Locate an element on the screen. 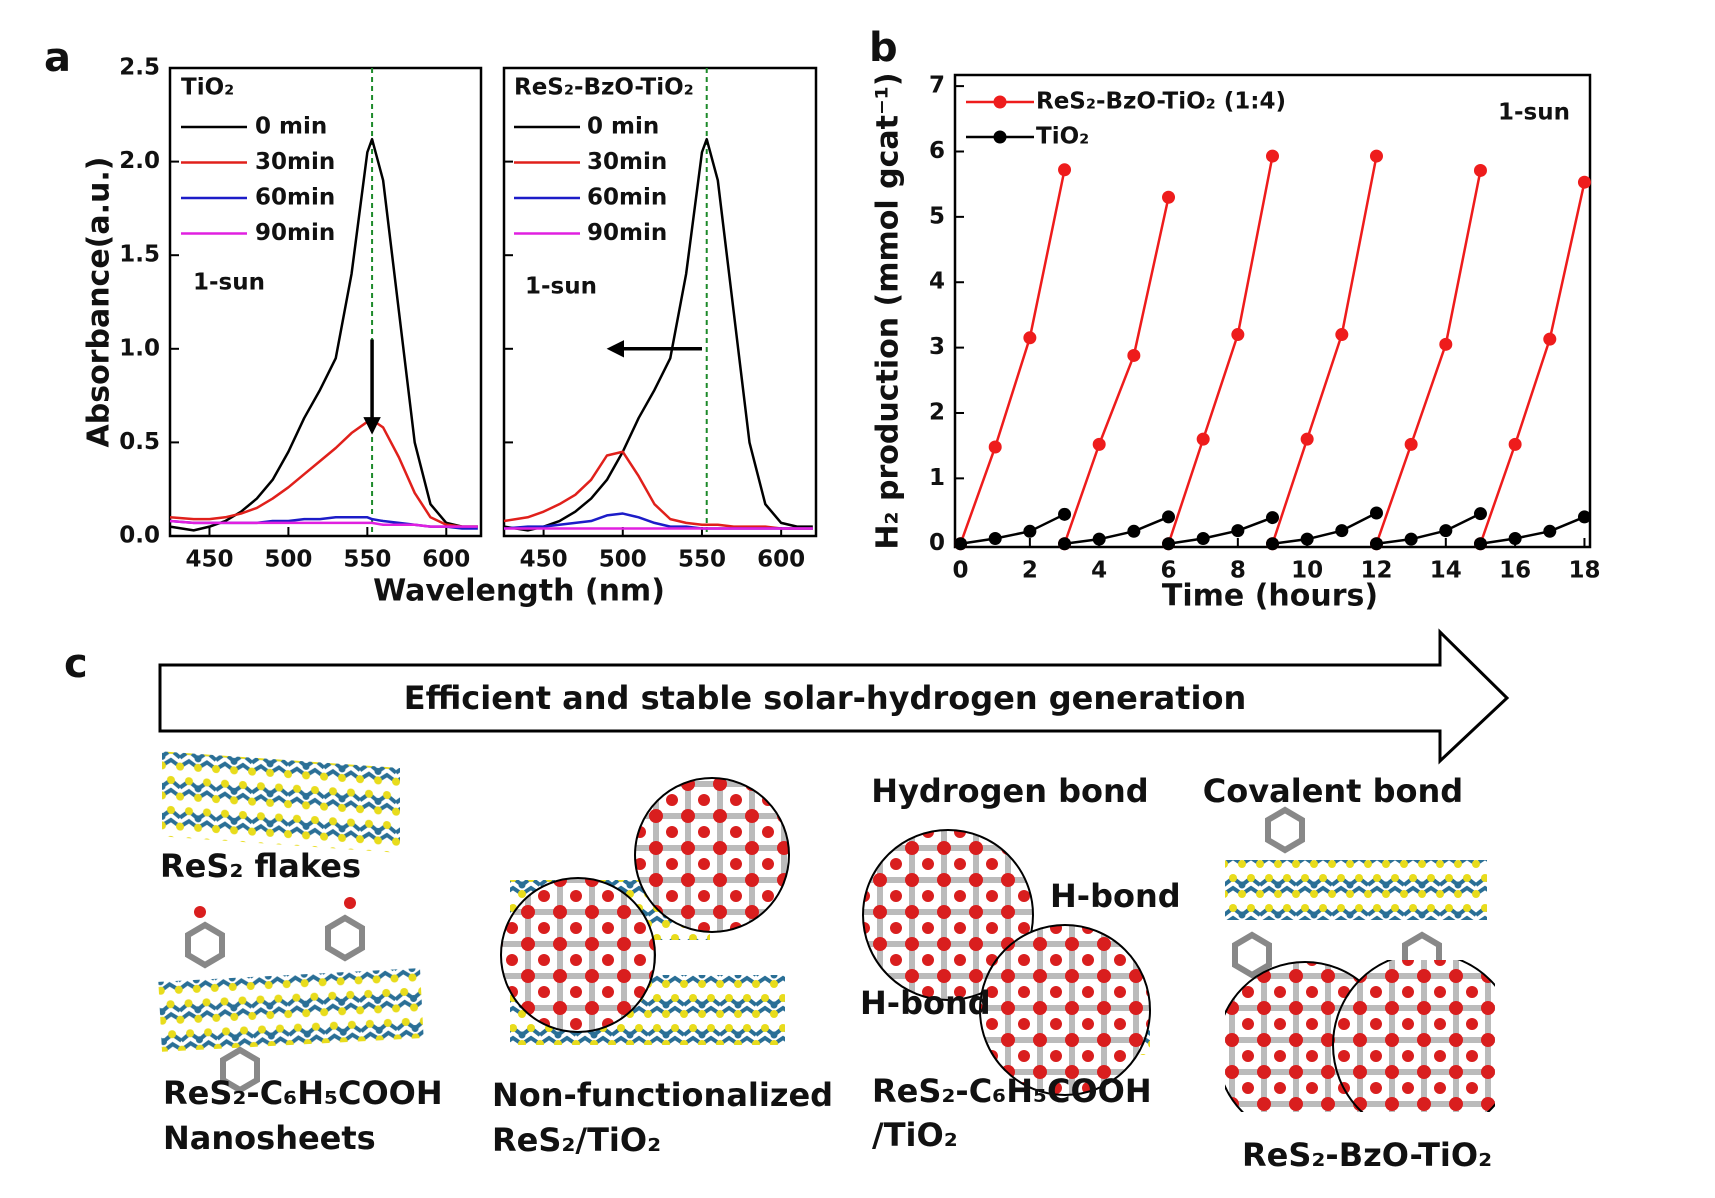 The image size is (1715, 1198). y-tick-label: 5 is located at coordinates (937, 216).